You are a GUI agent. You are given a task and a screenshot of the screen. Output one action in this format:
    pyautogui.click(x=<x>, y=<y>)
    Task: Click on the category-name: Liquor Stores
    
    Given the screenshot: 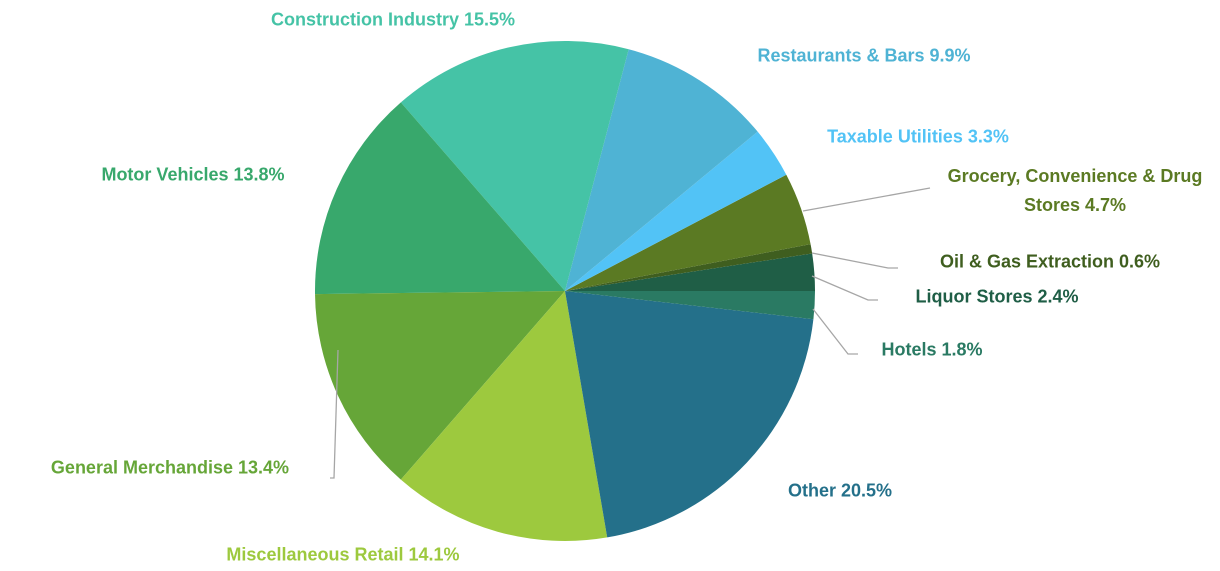 What is the action you would take?
    pyautogui.click(x=974, y=296)
    